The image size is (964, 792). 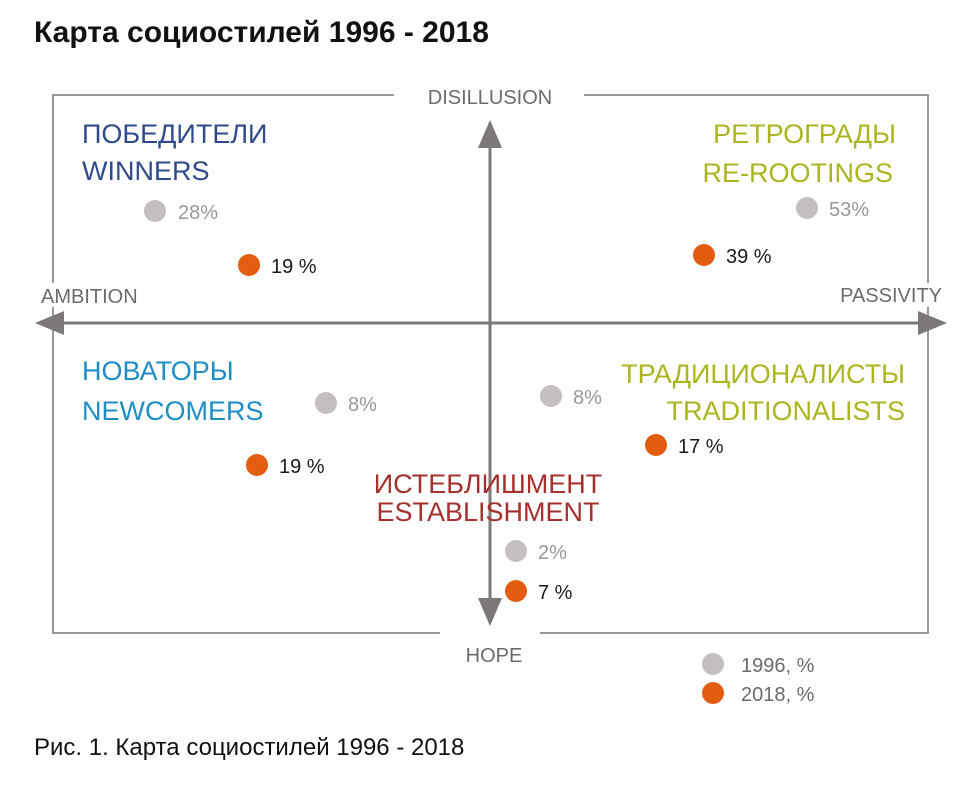 What do you see at coordinates (490, 98) in the screenshot?
I see `axis-label-disillusion: DISILLUSION` at bounding box center [490, 98].